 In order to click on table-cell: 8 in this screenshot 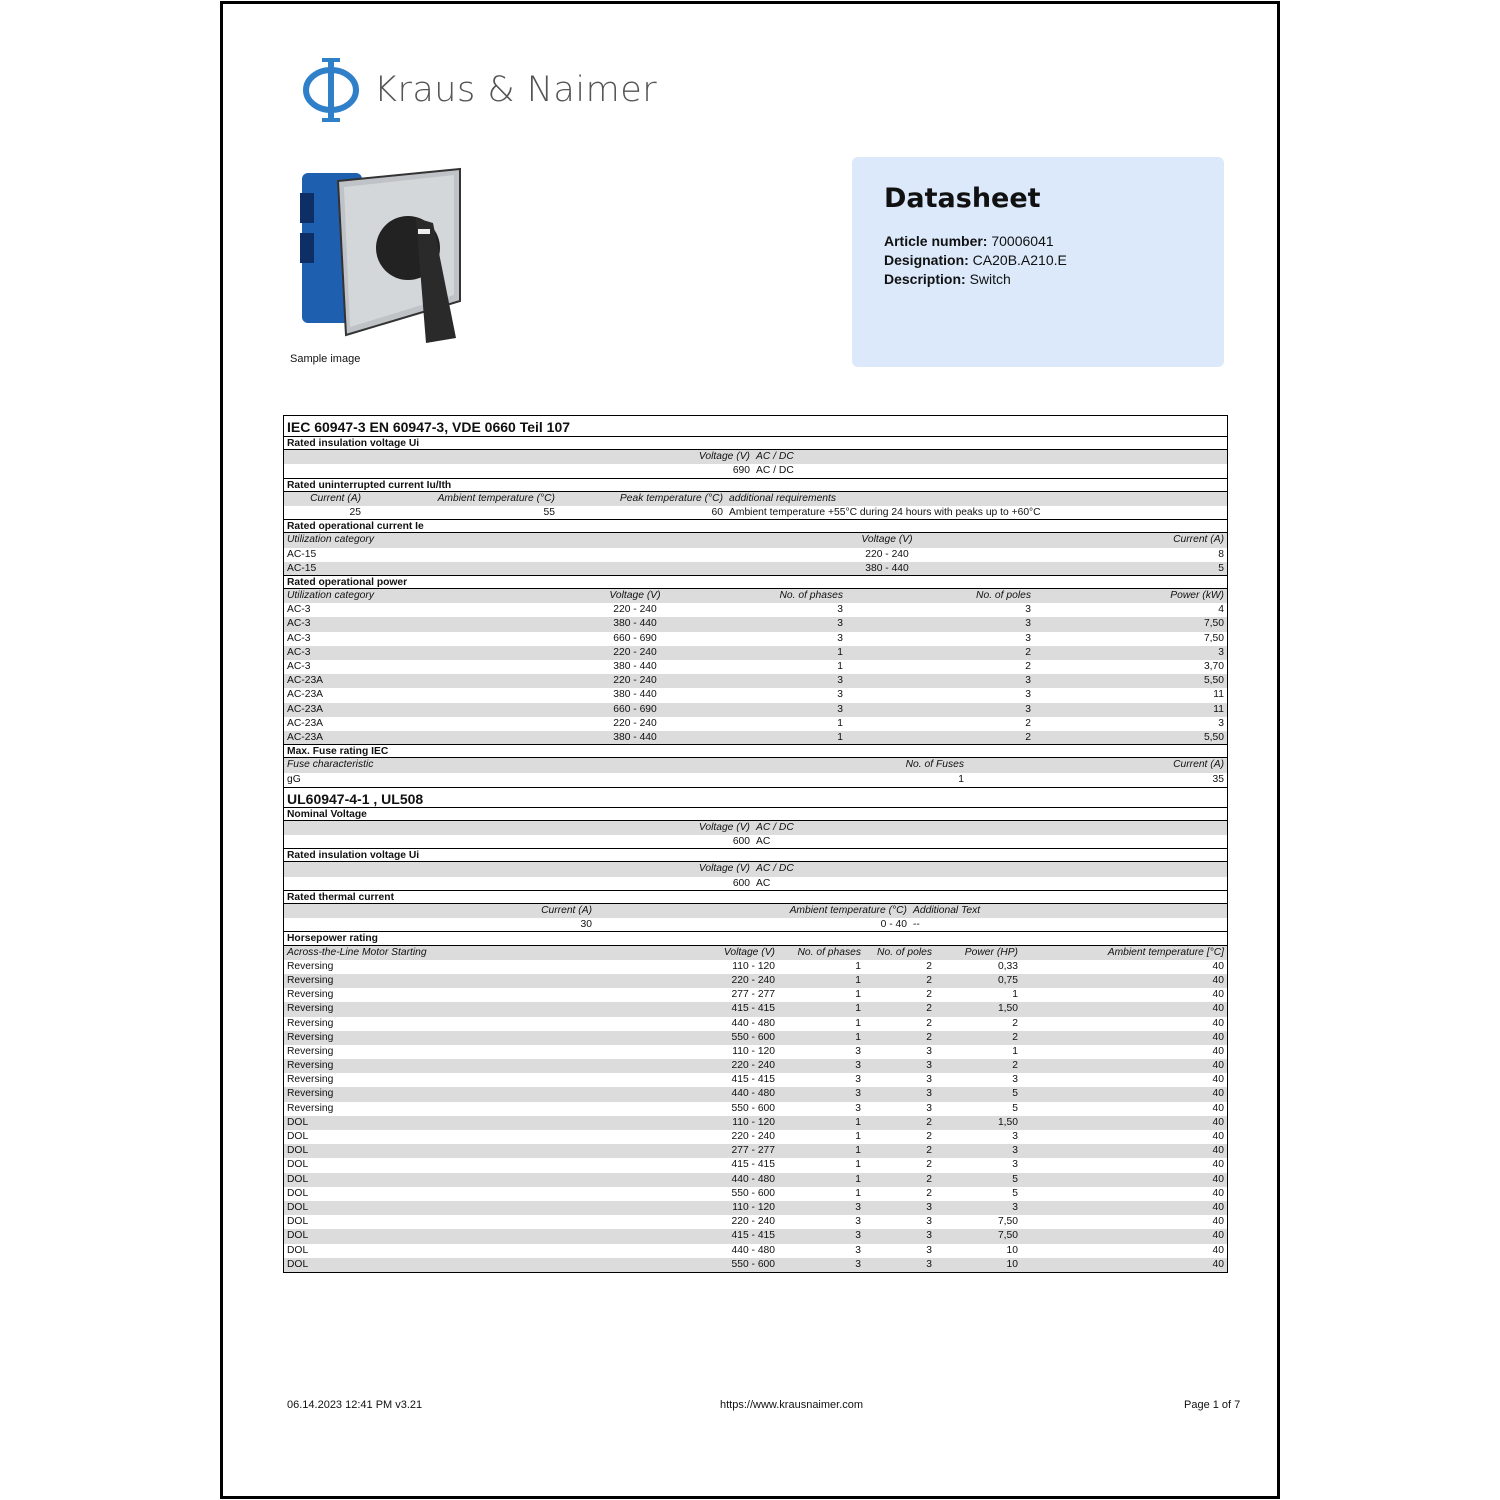, I will do `click(1221, 554)`.